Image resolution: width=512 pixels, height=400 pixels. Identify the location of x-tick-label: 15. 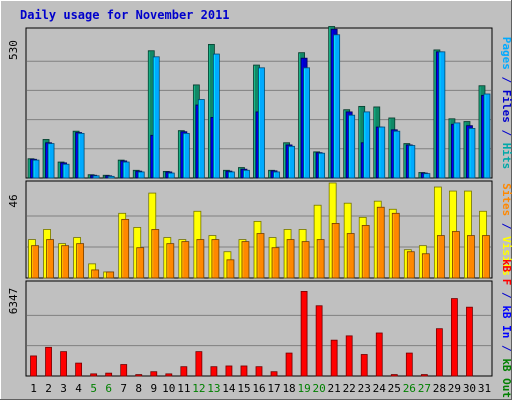
(243, 388).